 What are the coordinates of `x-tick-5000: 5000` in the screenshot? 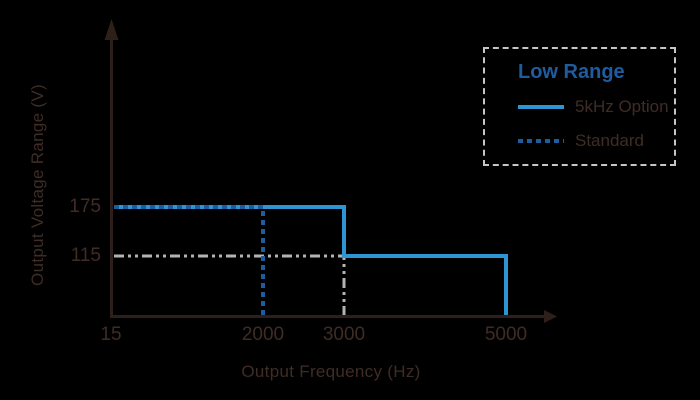 It's located at (506, 334).